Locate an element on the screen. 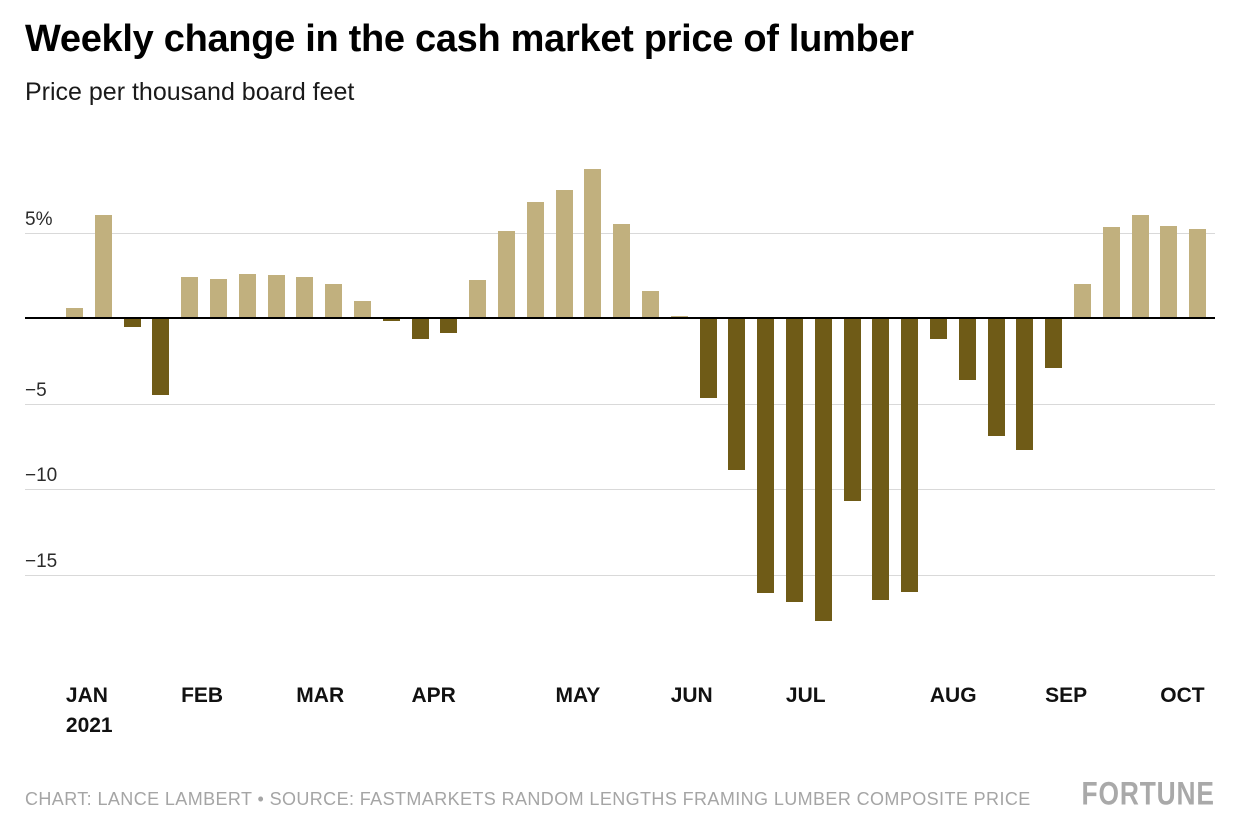  bar-apr-week5 is located at coordinates (535, 259).